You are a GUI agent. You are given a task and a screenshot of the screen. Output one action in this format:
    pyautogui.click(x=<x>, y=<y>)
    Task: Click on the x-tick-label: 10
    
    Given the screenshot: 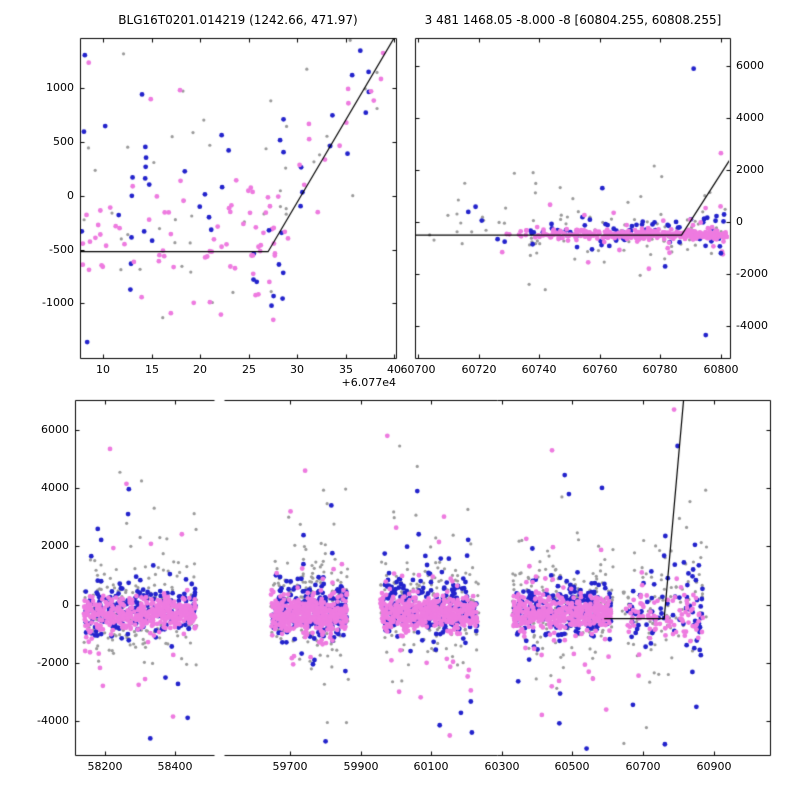 What is the action you would take?
    pyautogui.click(x=103, y=369)
    